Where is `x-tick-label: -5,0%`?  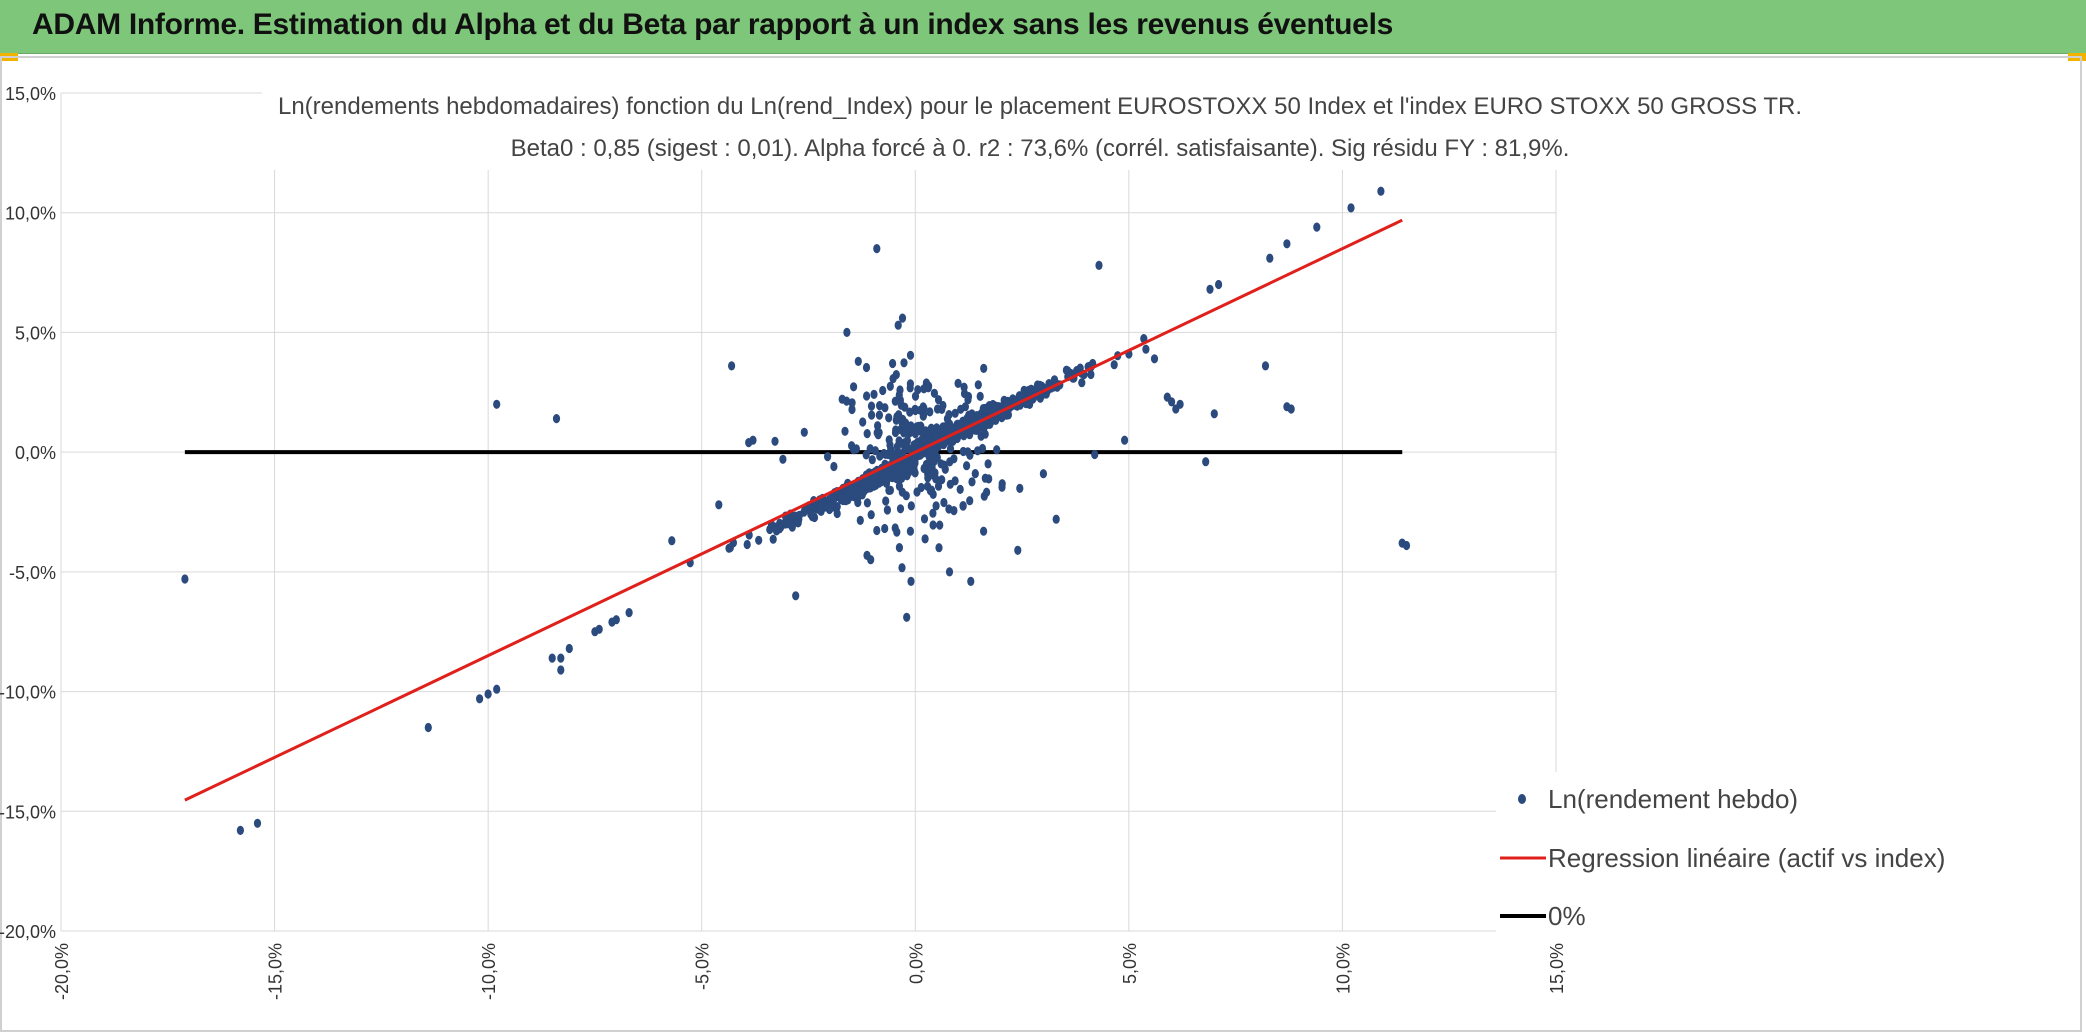 x-tick-label: -5,0% is located at coordinates (703, 966).